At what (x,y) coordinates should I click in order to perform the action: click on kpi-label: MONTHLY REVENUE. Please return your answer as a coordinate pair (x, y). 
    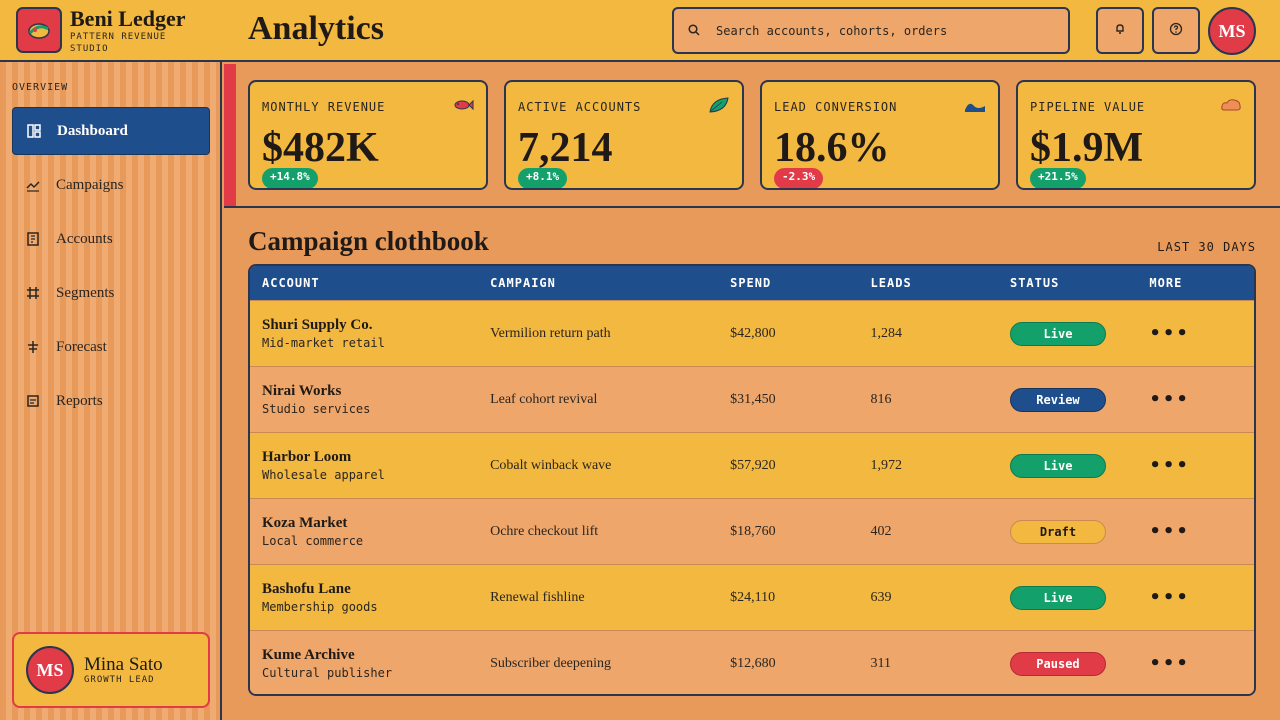
    Looking at the image, I should click on (324, 107).